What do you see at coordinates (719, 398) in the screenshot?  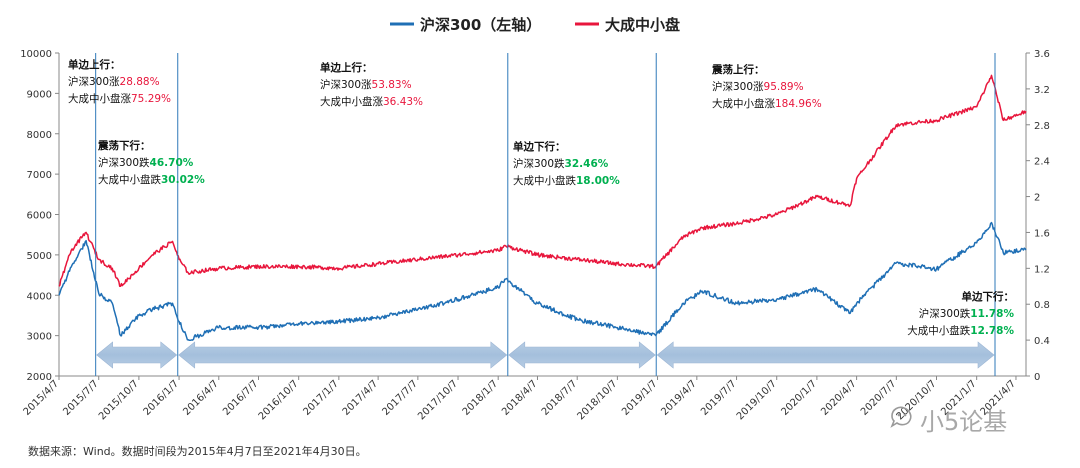 I see `x-tick-label: 2019/7/7` at bounding box center [719, 398].